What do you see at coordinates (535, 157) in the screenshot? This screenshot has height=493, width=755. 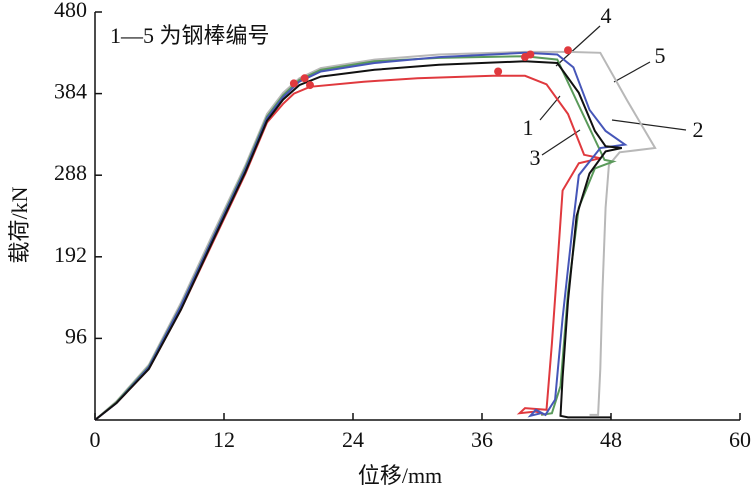 I see `annotation: 3` at bounding box center [535, 157].